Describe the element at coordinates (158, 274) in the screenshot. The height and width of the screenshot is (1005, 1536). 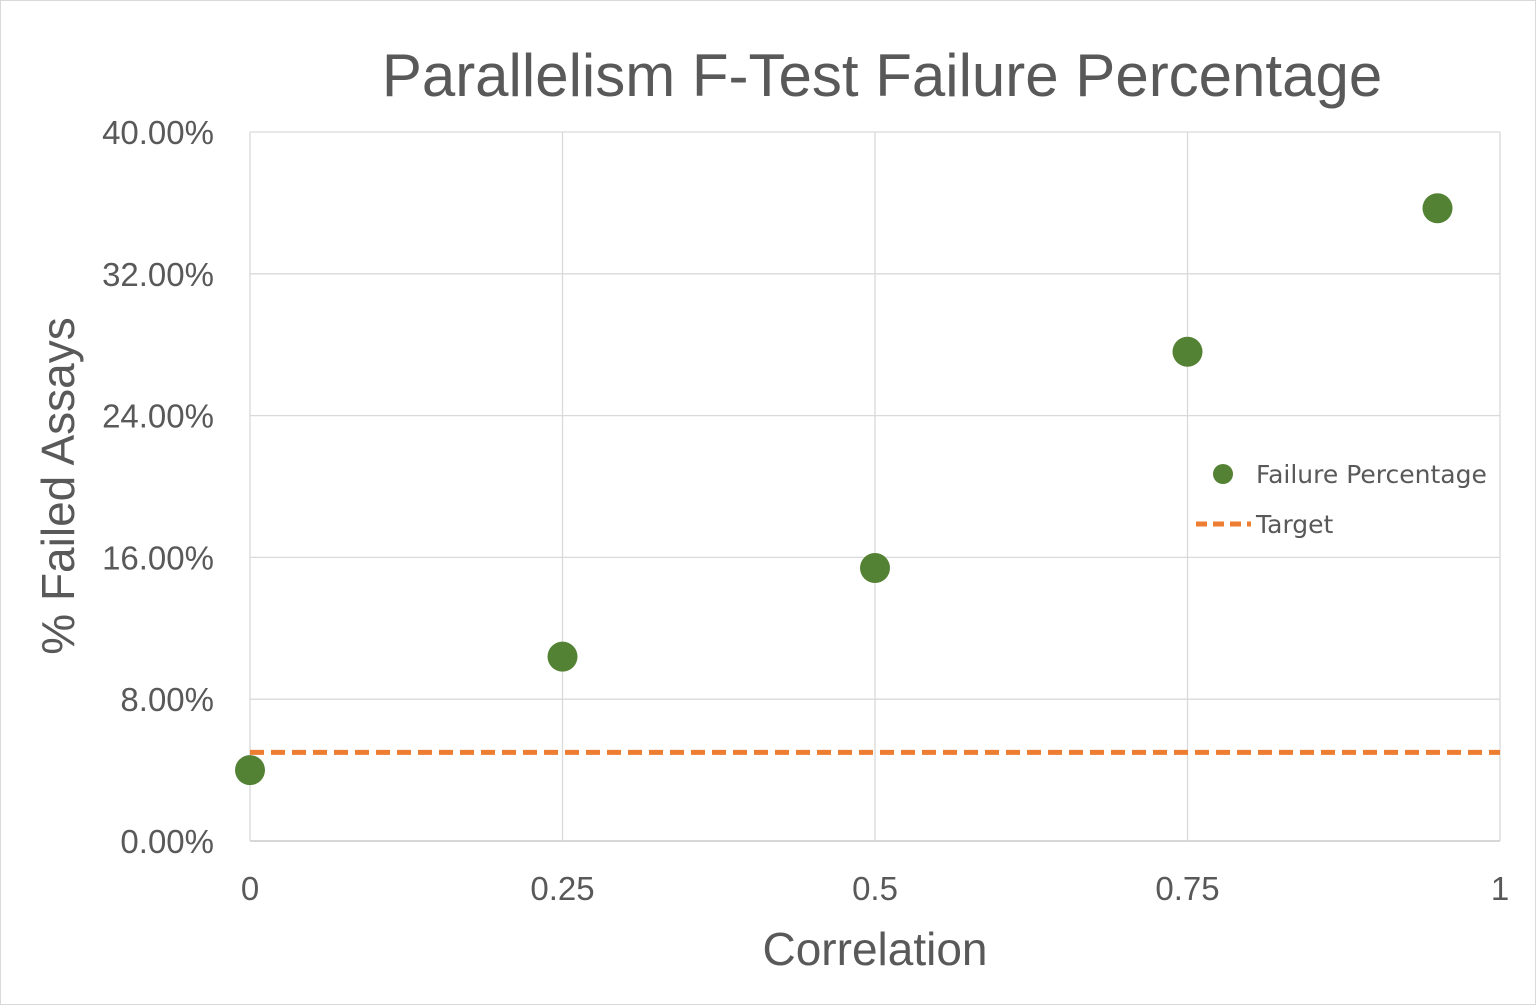
I see `y-tick-label: 32.00%` at that location.